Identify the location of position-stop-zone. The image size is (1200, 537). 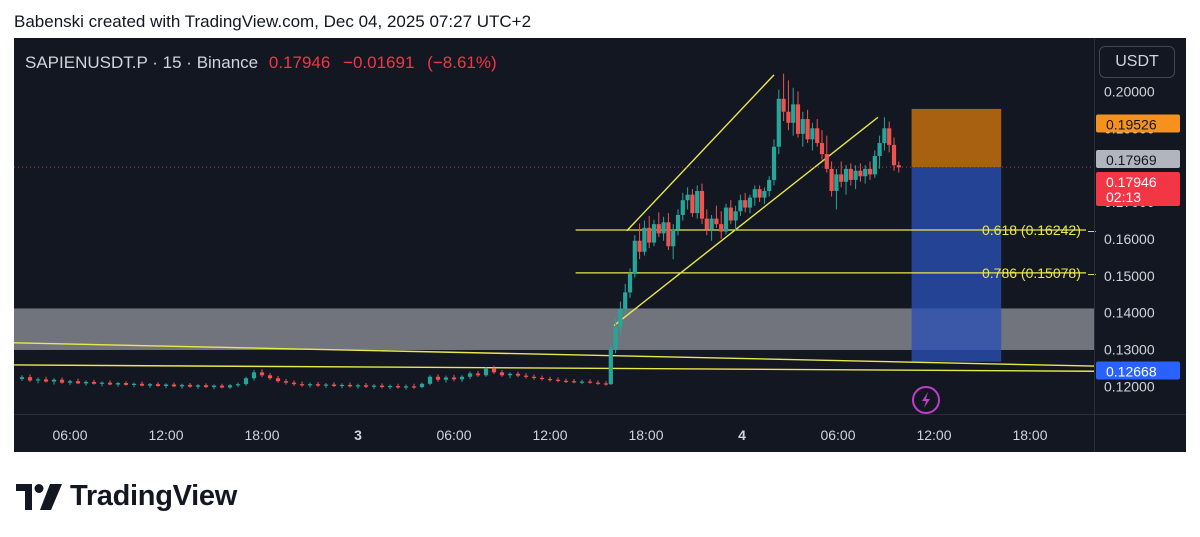
(956, 264).